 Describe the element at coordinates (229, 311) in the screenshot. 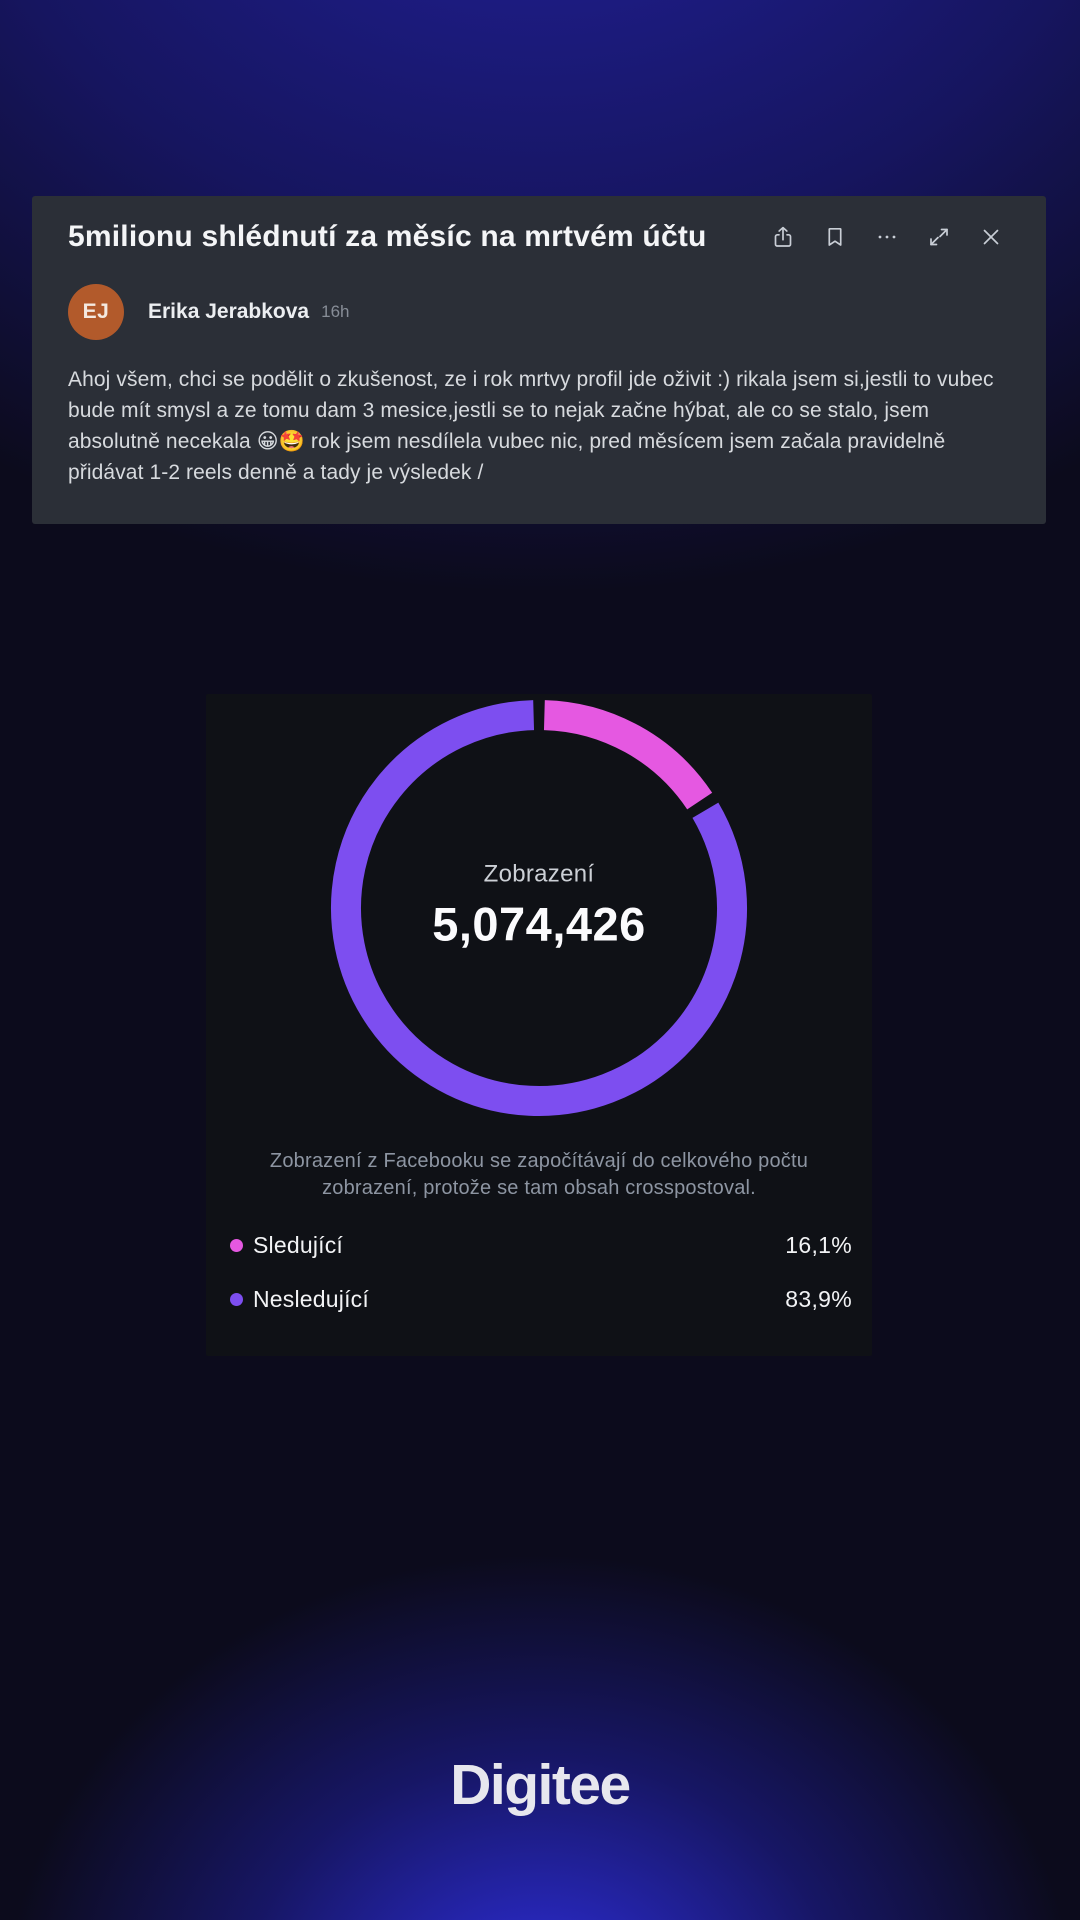

I see `author-name: Erika Jerabkova` at that location.